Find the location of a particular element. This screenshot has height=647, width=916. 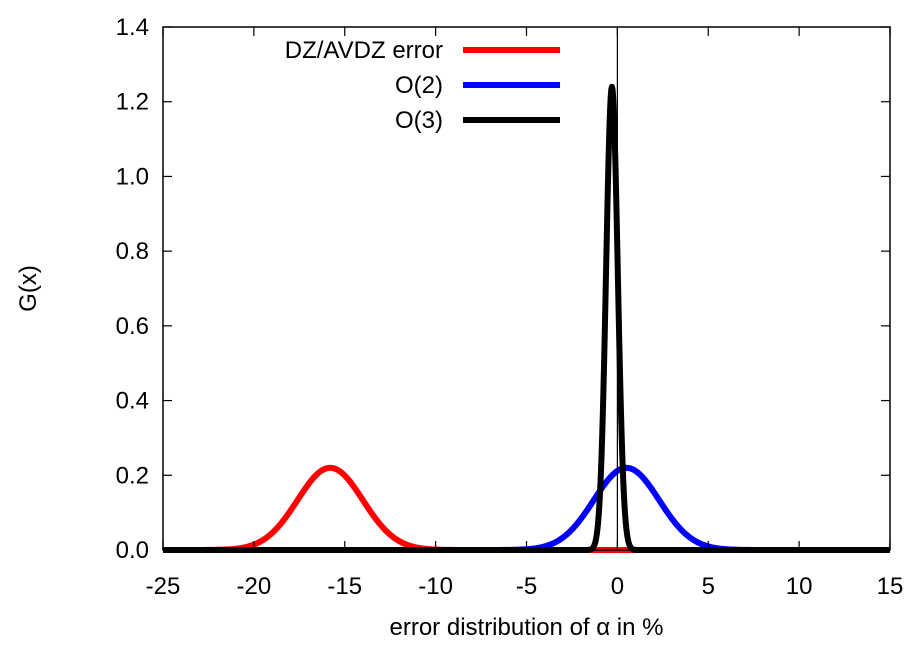

x-tick-label: 5 is located at coordinates (708, 586).